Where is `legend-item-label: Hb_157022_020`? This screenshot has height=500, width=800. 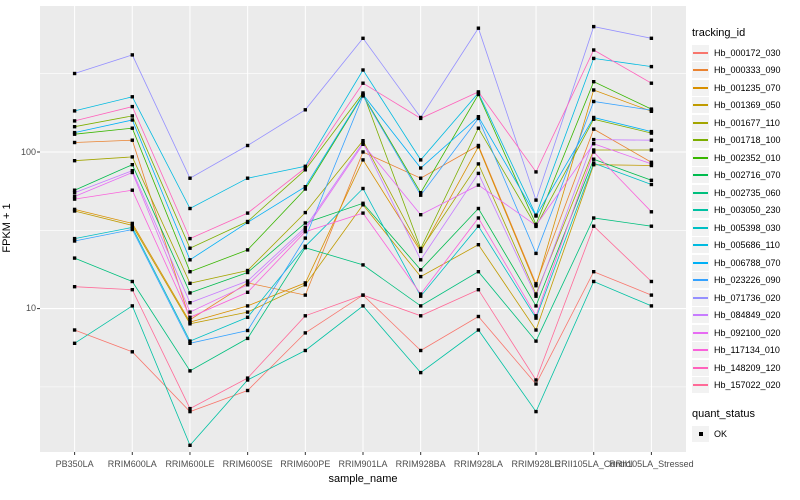 legend-item-label: Hb_157022_020 is located at coordinates (747, 385).